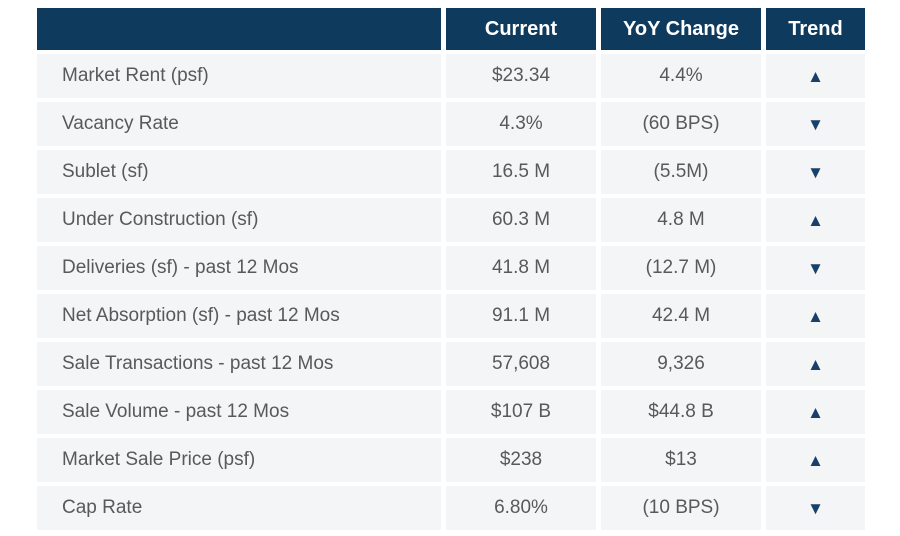 Image resolution: width=900 pixels, height=536 pixels. I want to click on yoy-change-value: 4.8 M, so click(681, 220).